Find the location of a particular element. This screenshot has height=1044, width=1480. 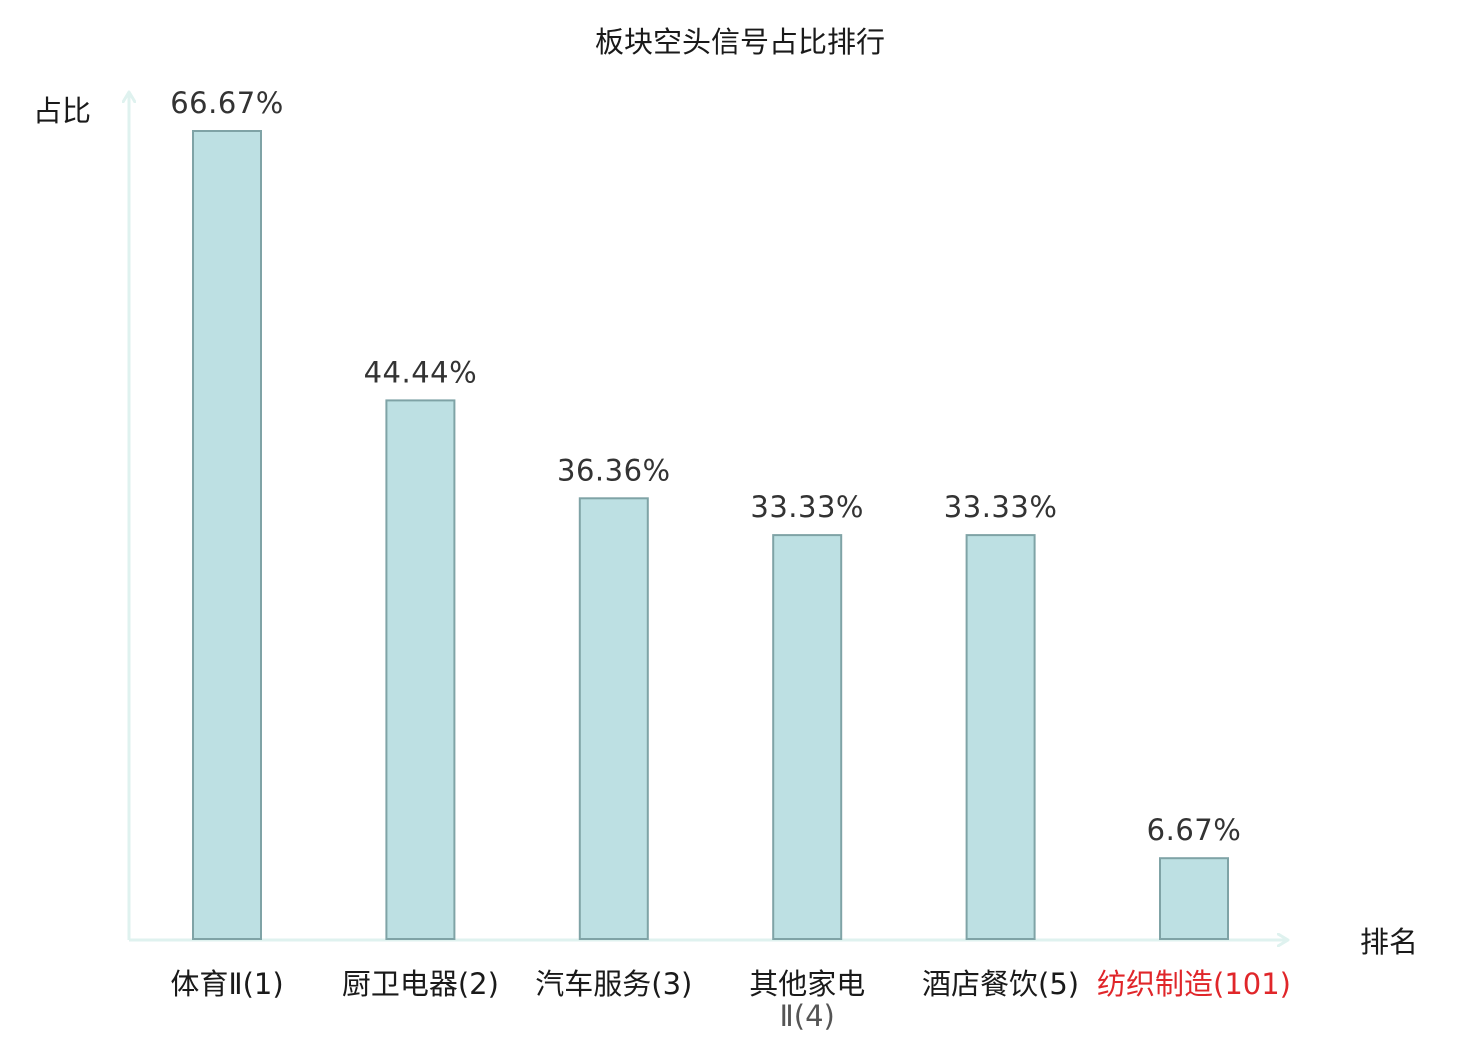

chart-title: 板块空头信号占比排行 is located at coordinates (740, 42).